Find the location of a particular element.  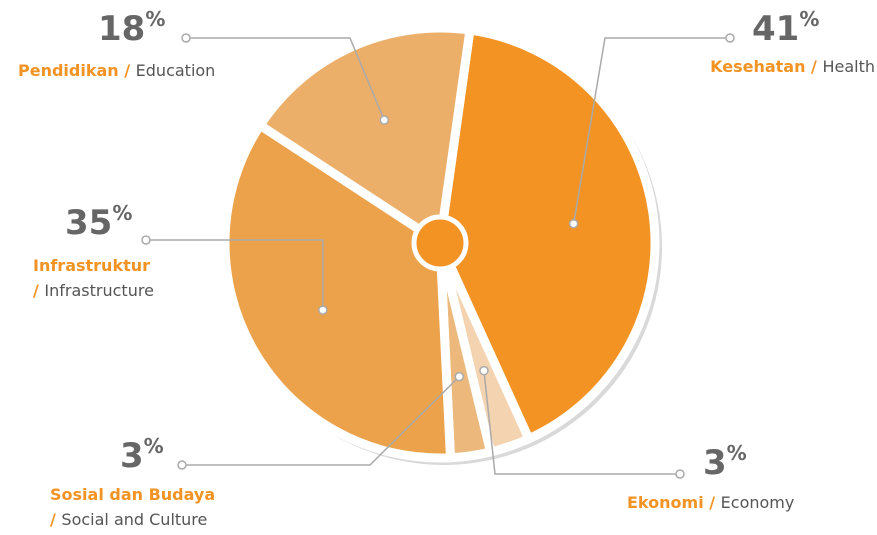

value-number: 41 is located at coordinates (775, 29).